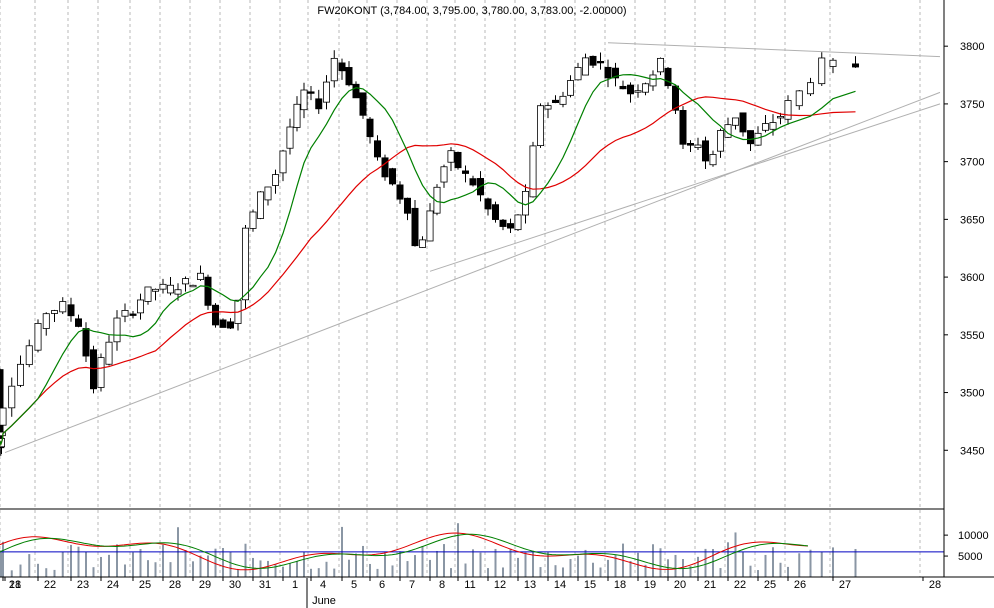  I want to click on date-tick-label: 31, so click(265, 585).